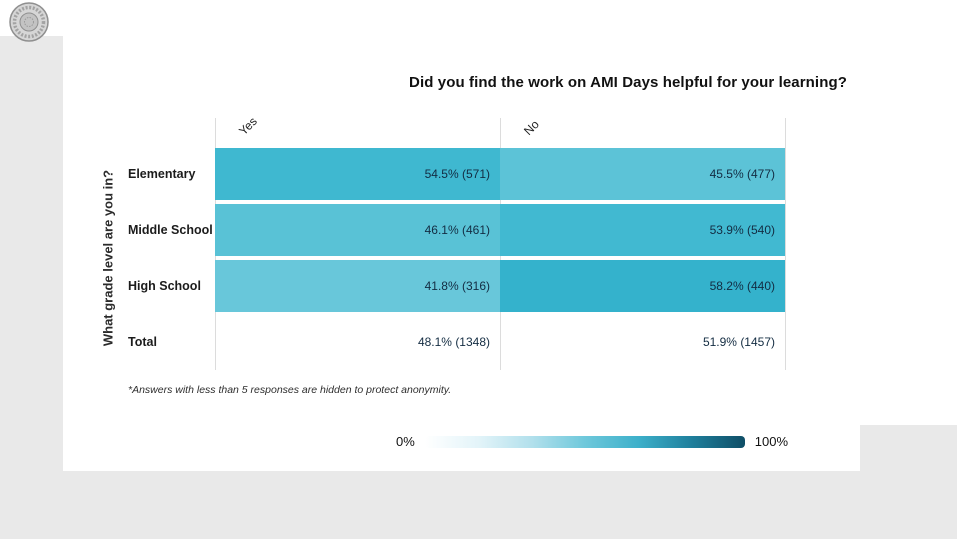  What do you see at coordinates (248, 126) in the screenshot?
I see `column-header-yes: Yes` at bounding box center [248, 126].